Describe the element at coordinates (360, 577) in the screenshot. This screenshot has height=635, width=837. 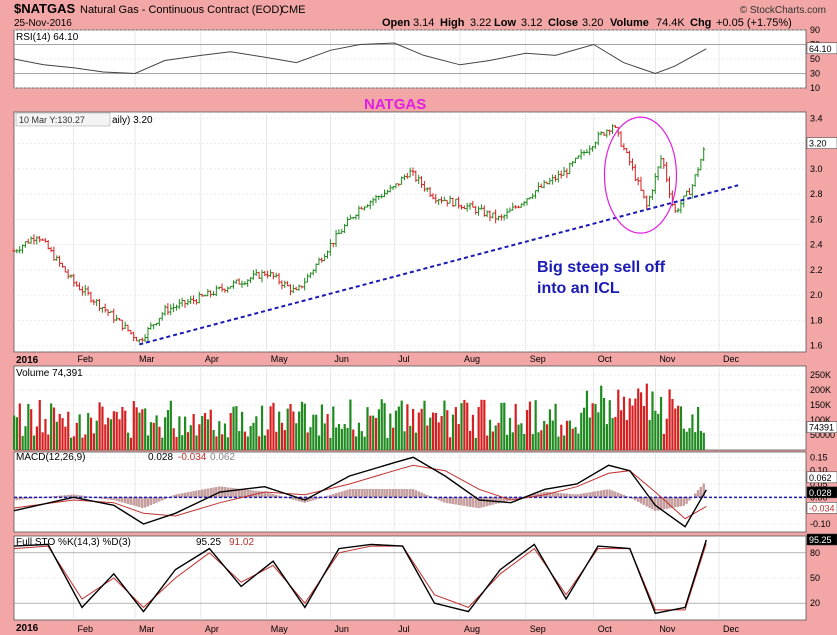
I see `sto-k-line` at that location.